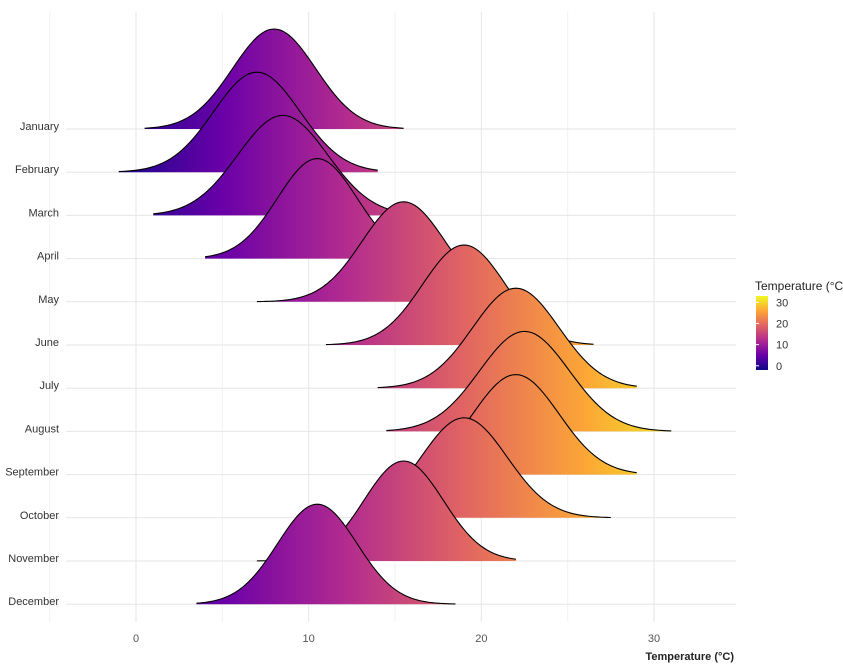  I want to click on ridge-outline-july, so click(507, 338).